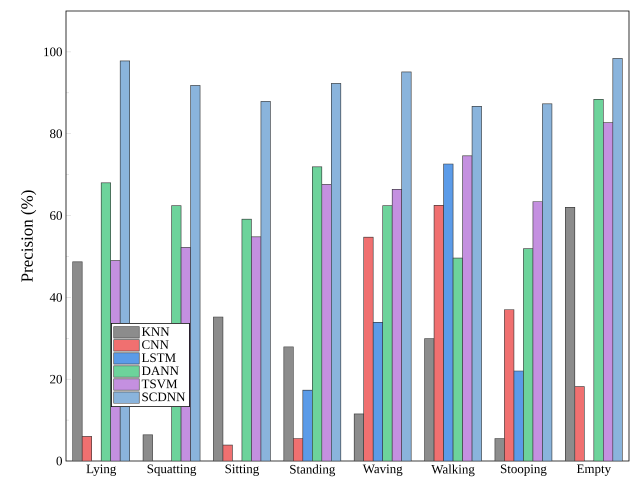 The height and width of the screenshot is (489, 631). Describe the element at coordinates (56, 215) in the screenshot. I see `y-tick-label: 60` at that location.